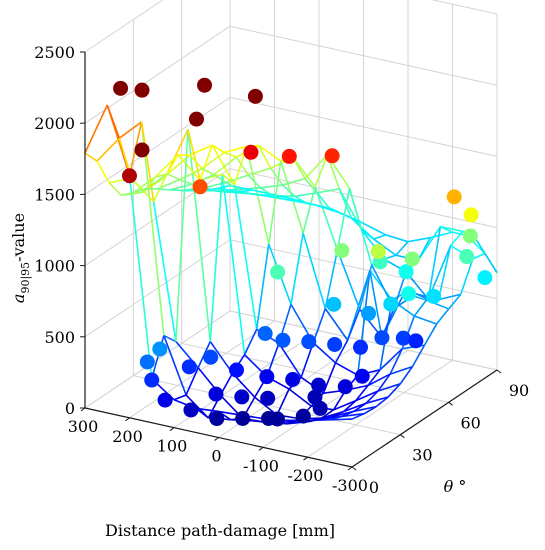  I want to click on z-tick-label: 2000, so click(54, 123).